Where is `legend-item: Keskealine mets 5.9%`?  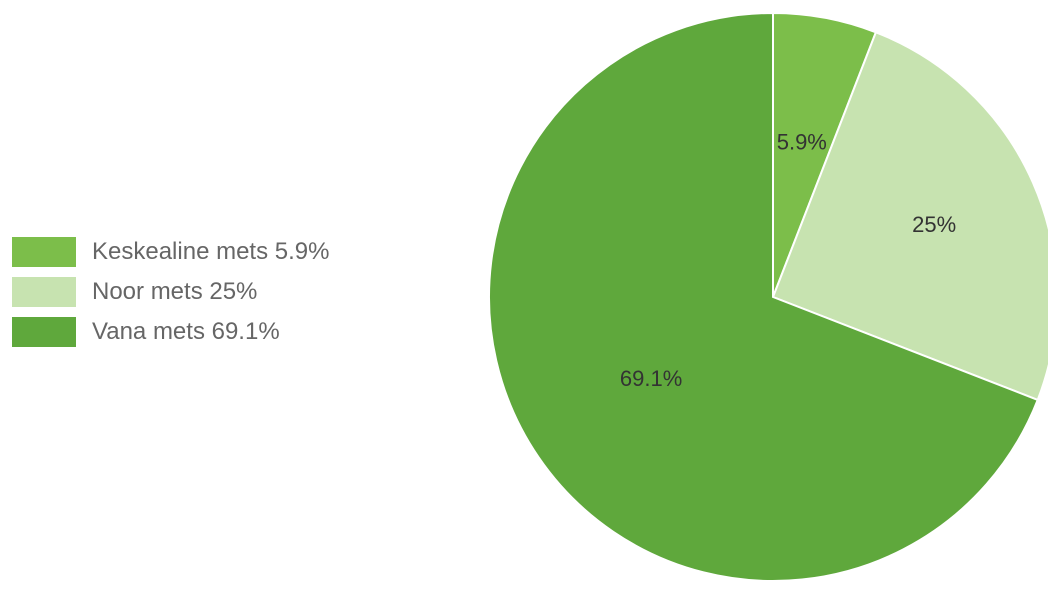 legend-item: Keskealine mets 5.9% is located at coordinates (170, 252).